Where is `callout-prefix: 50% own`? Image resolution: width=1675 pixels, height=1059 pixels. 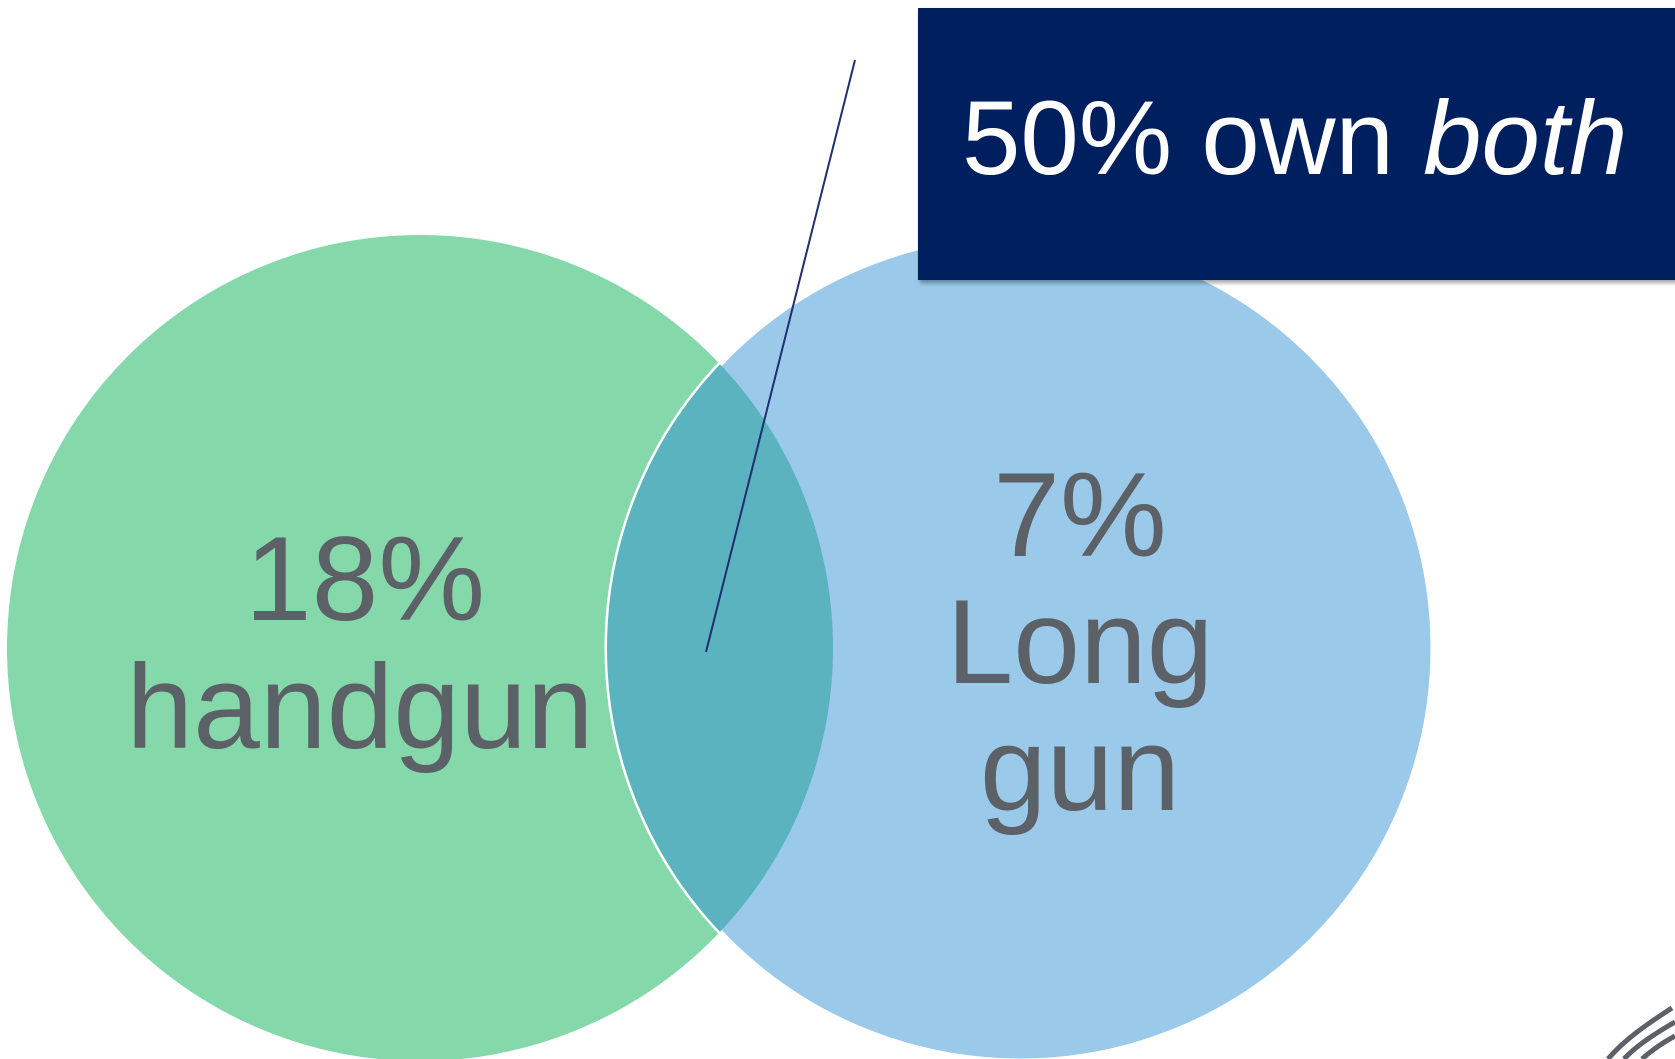 callout-prefix: 50% own is located at coordinates (1193, 138).